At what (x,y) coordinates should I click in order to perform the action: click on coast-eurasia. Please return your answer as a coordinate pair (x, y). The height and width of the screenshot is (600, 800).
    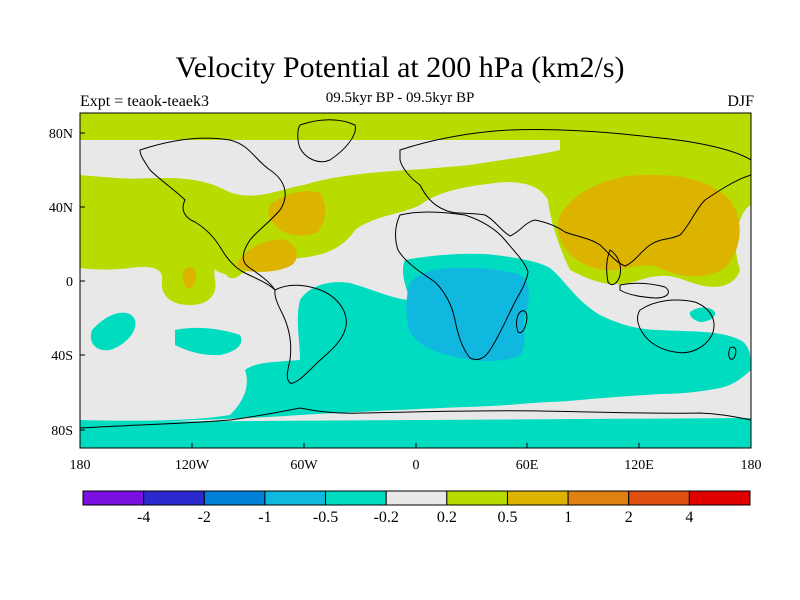
    Looking at the image, I should click on (575, 197).